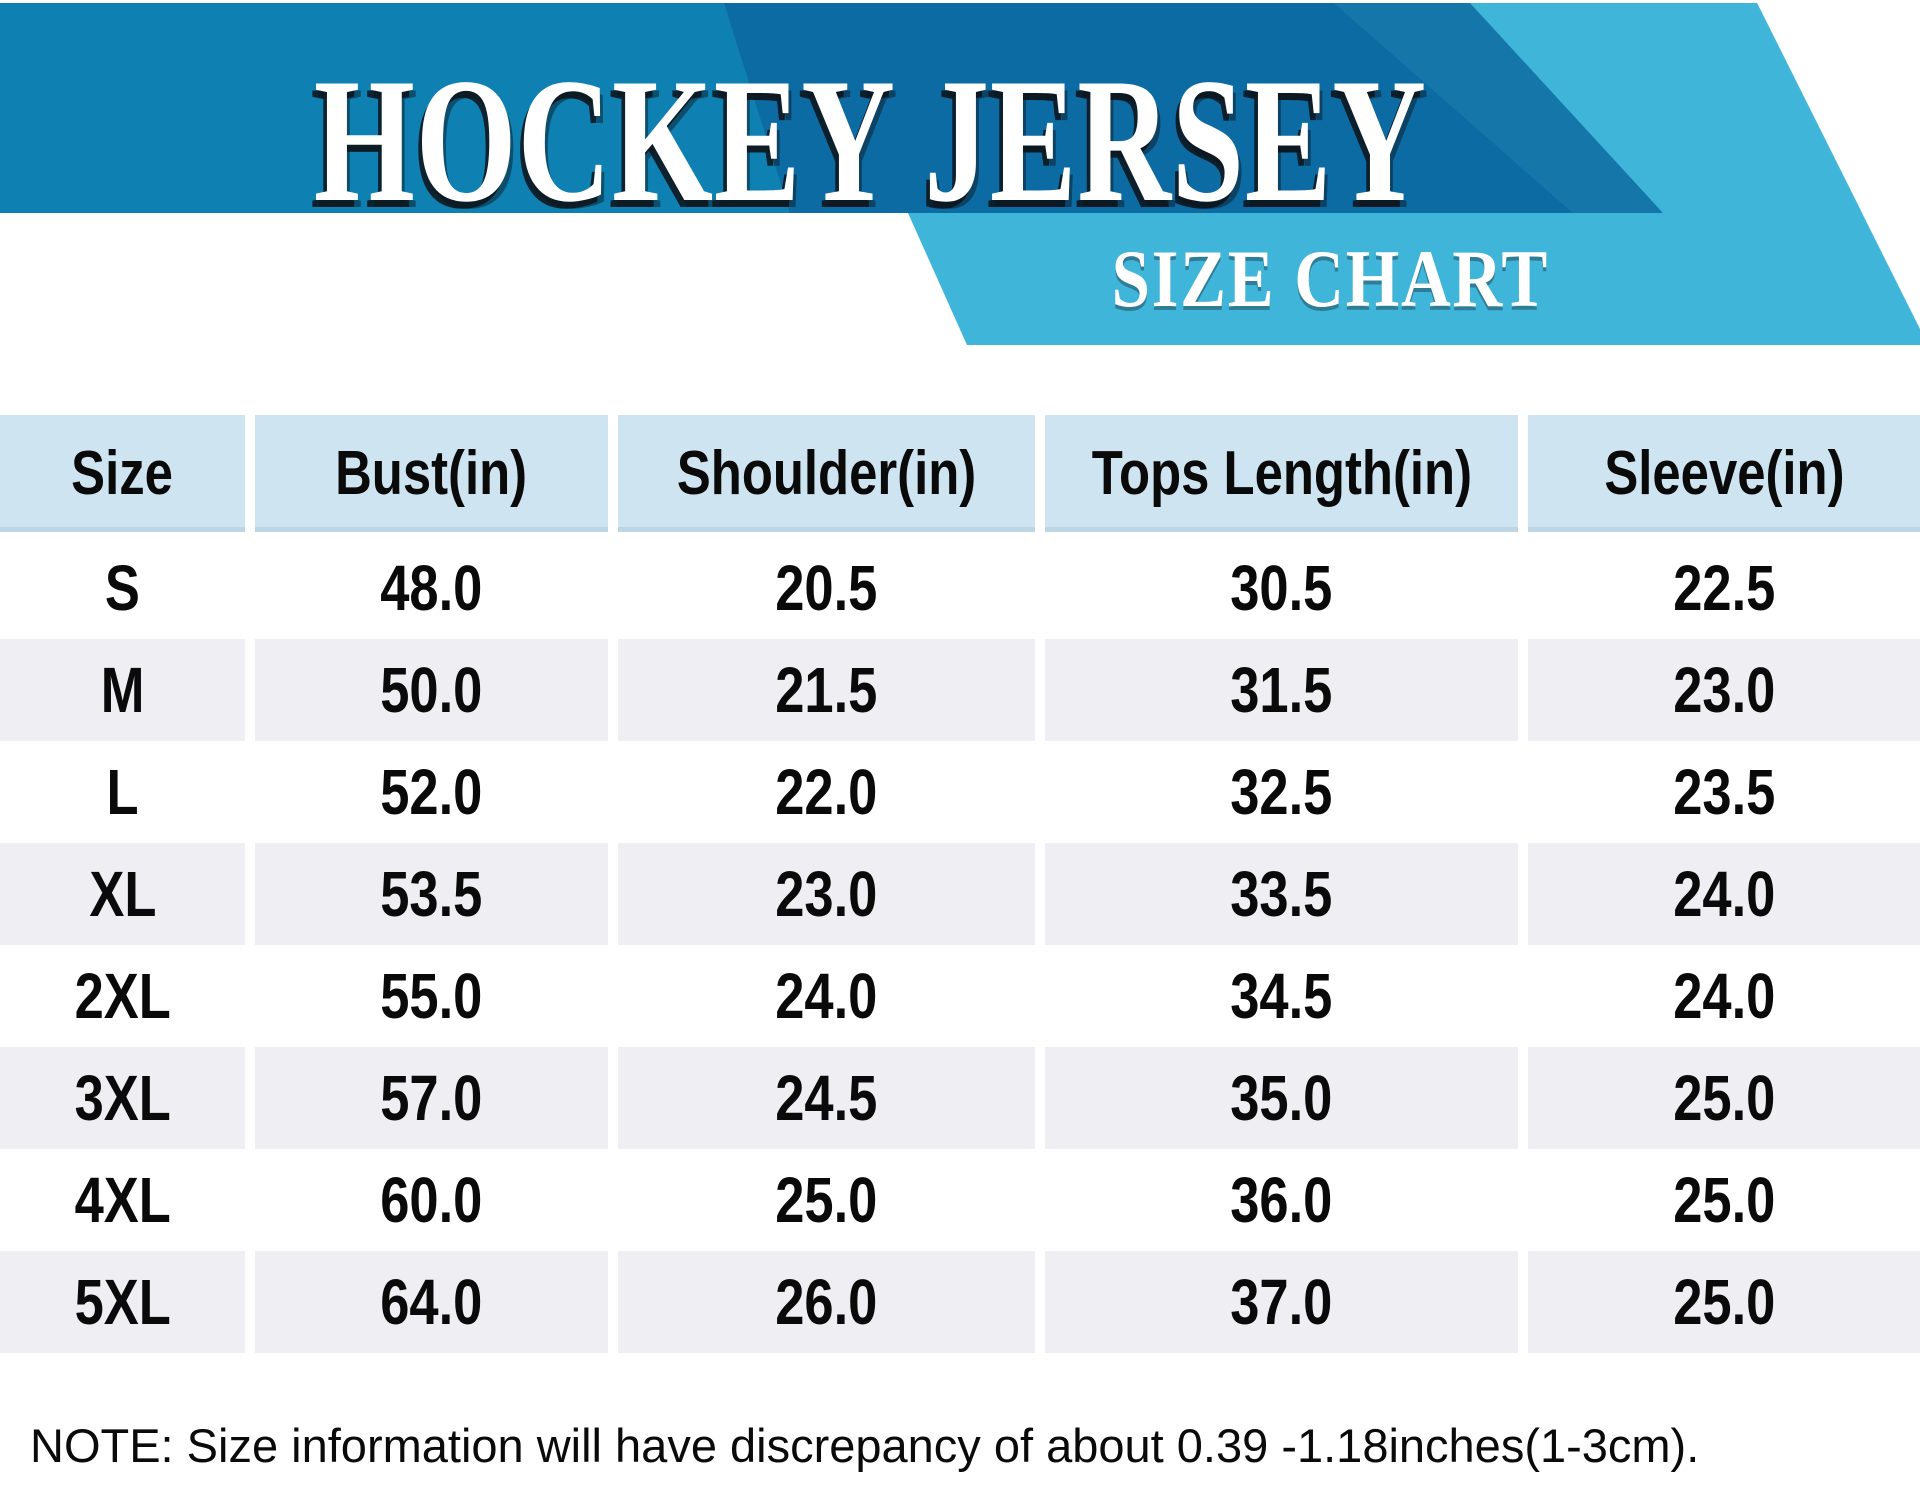 The image size is (1920, 1505). I want to click on cell-bust: 53.5, so click(431, 894).